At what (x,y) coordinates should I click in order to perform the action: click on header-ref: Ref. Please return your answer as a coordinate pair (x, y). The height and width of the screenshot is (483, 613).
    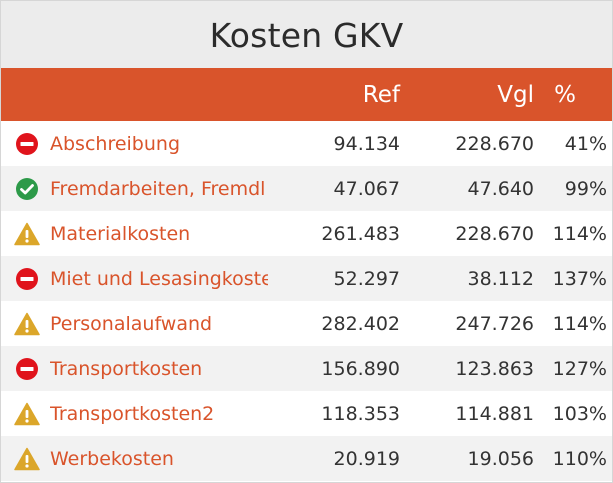
    Looking at the image, I should click on (381, 94).